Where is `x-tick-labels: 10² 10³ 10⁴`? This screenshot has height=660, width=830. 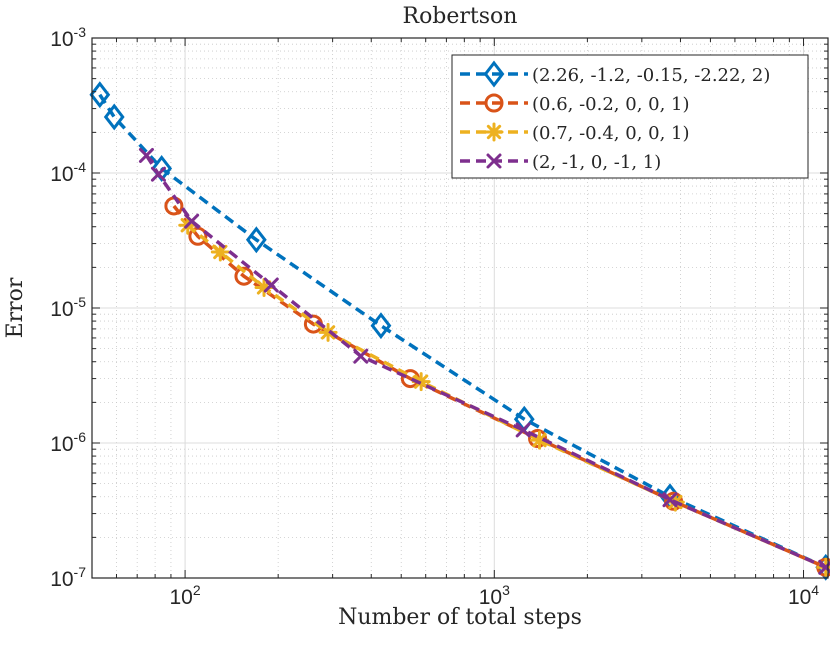 x-tick-labels: 10² 10³ 10⁴ is located at coordinates (495, 595).